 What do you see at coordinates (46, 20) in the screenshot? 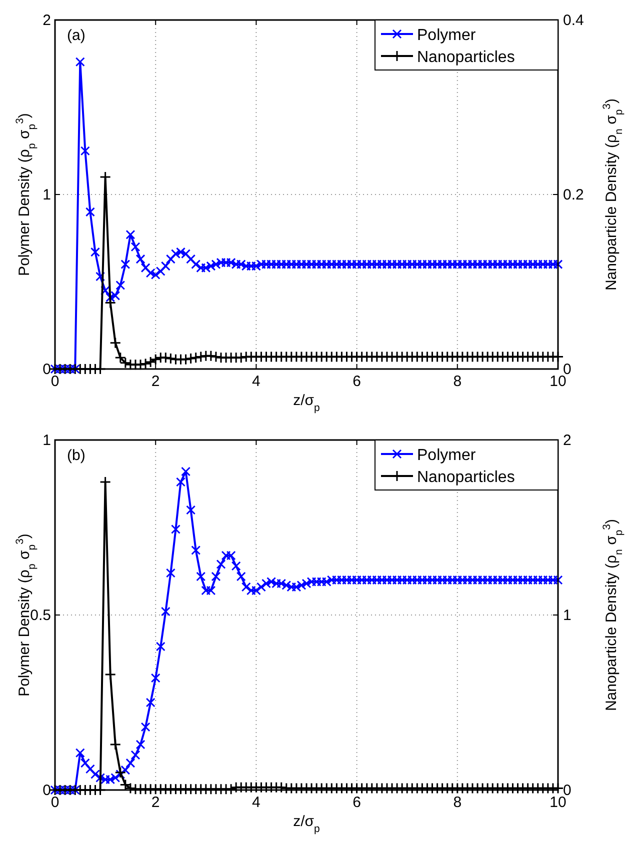
I see `y-tick-label: 2` at bounding box center [46, 20].